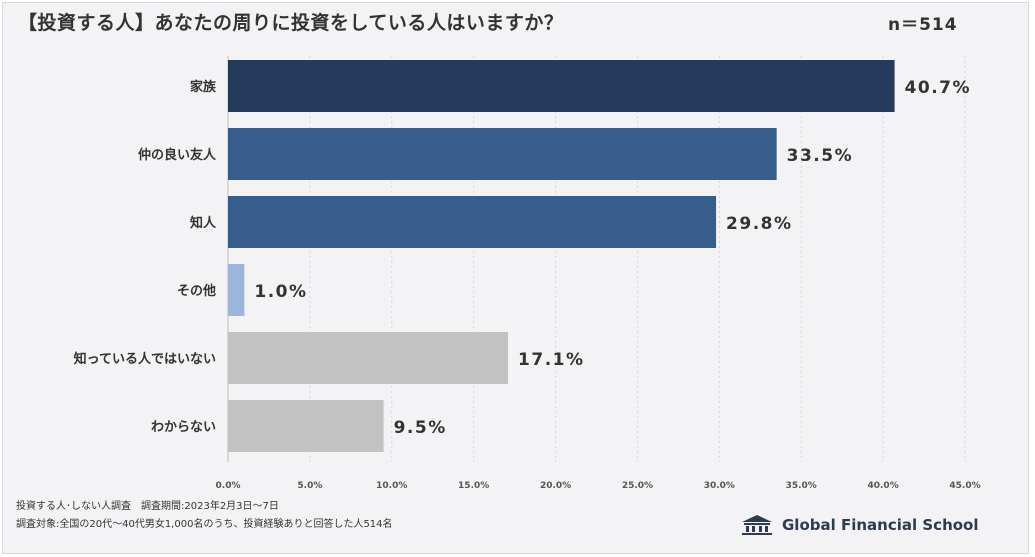 The width and height of the screenshot is (1035, 557). I want to click on school-building-icon, so click(757, 525).